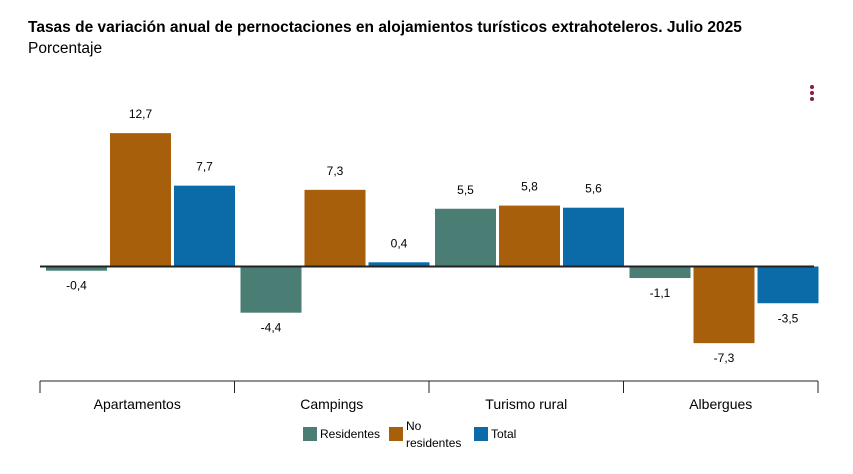  Describe the element at coordinates (481, 434) in the screenshot. I see `legend-swatch-total` at that location.